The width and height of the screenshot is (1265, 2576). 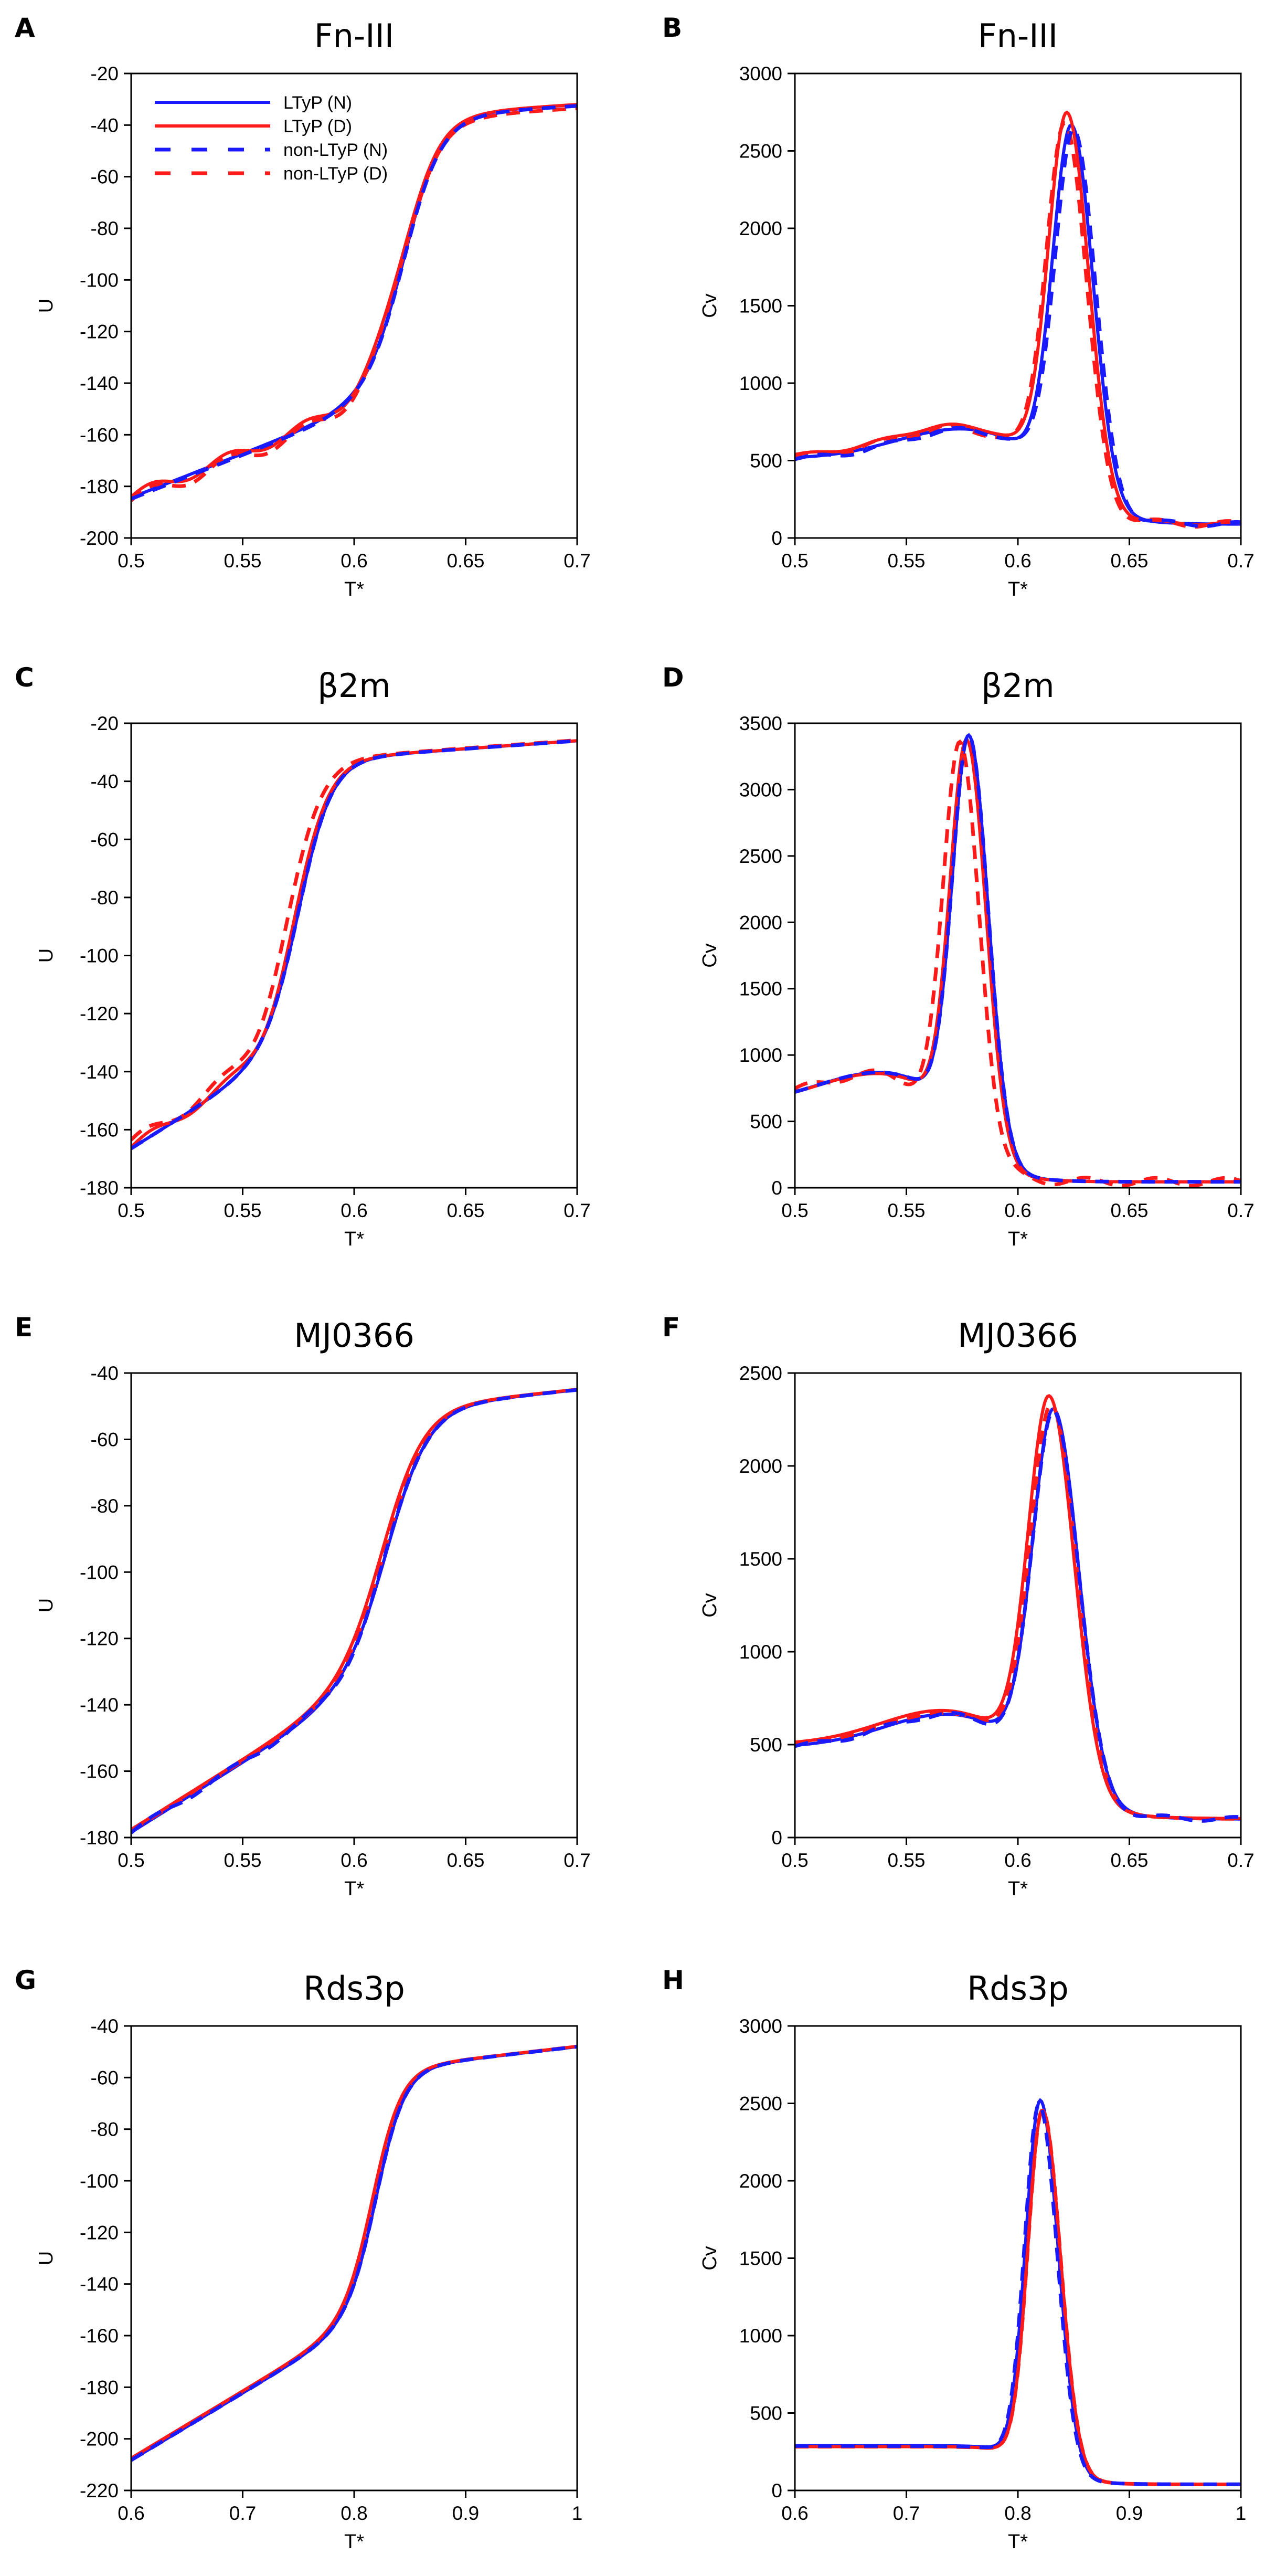 I want to click on legend-label: non-LTyP (N), so click(x=335, y=150).